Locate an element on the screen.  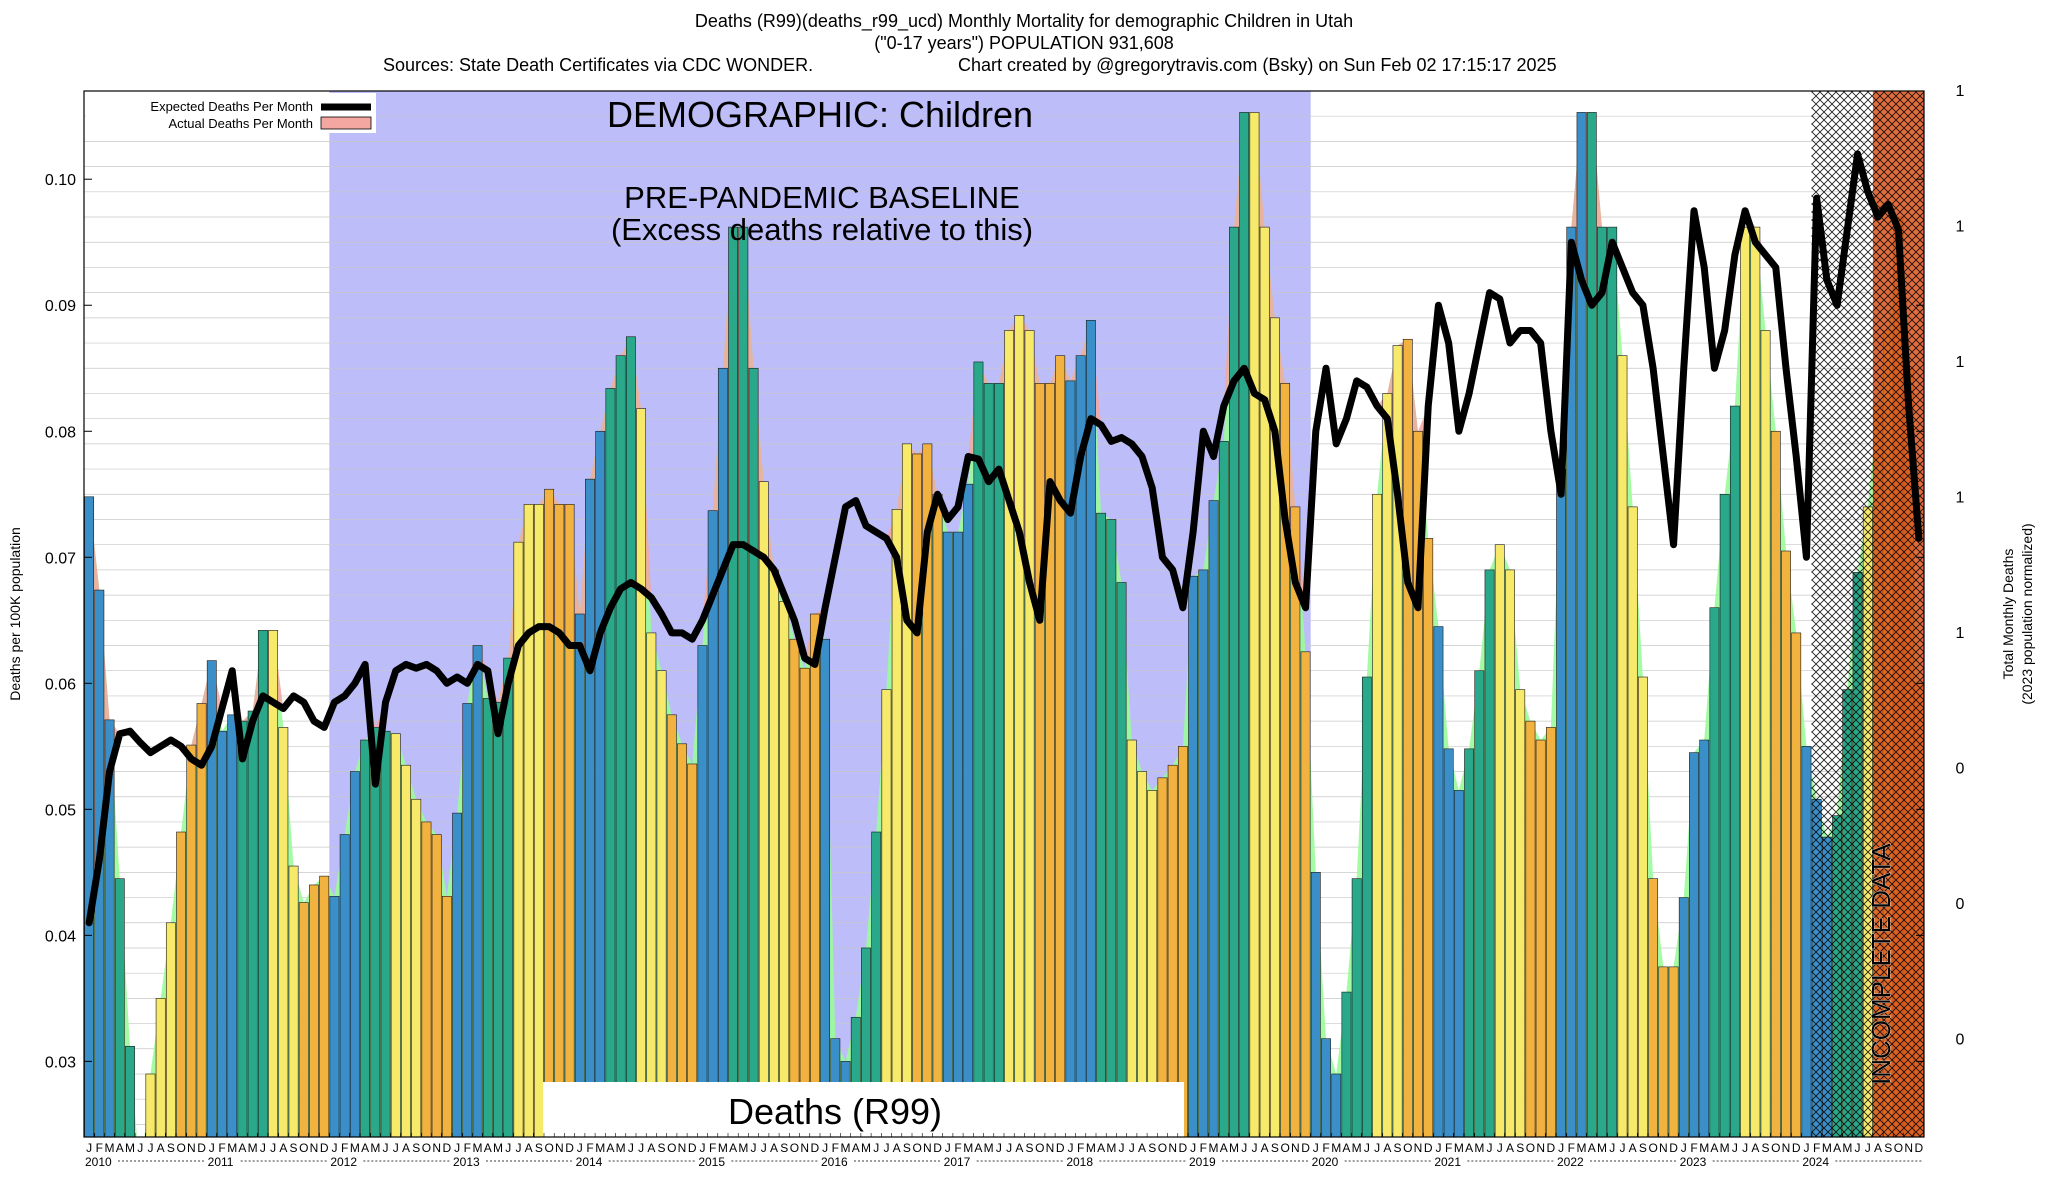
chart-title-line2: ("0-17 years") POPULATION 931,608 is located at coordinates (1024, 43).